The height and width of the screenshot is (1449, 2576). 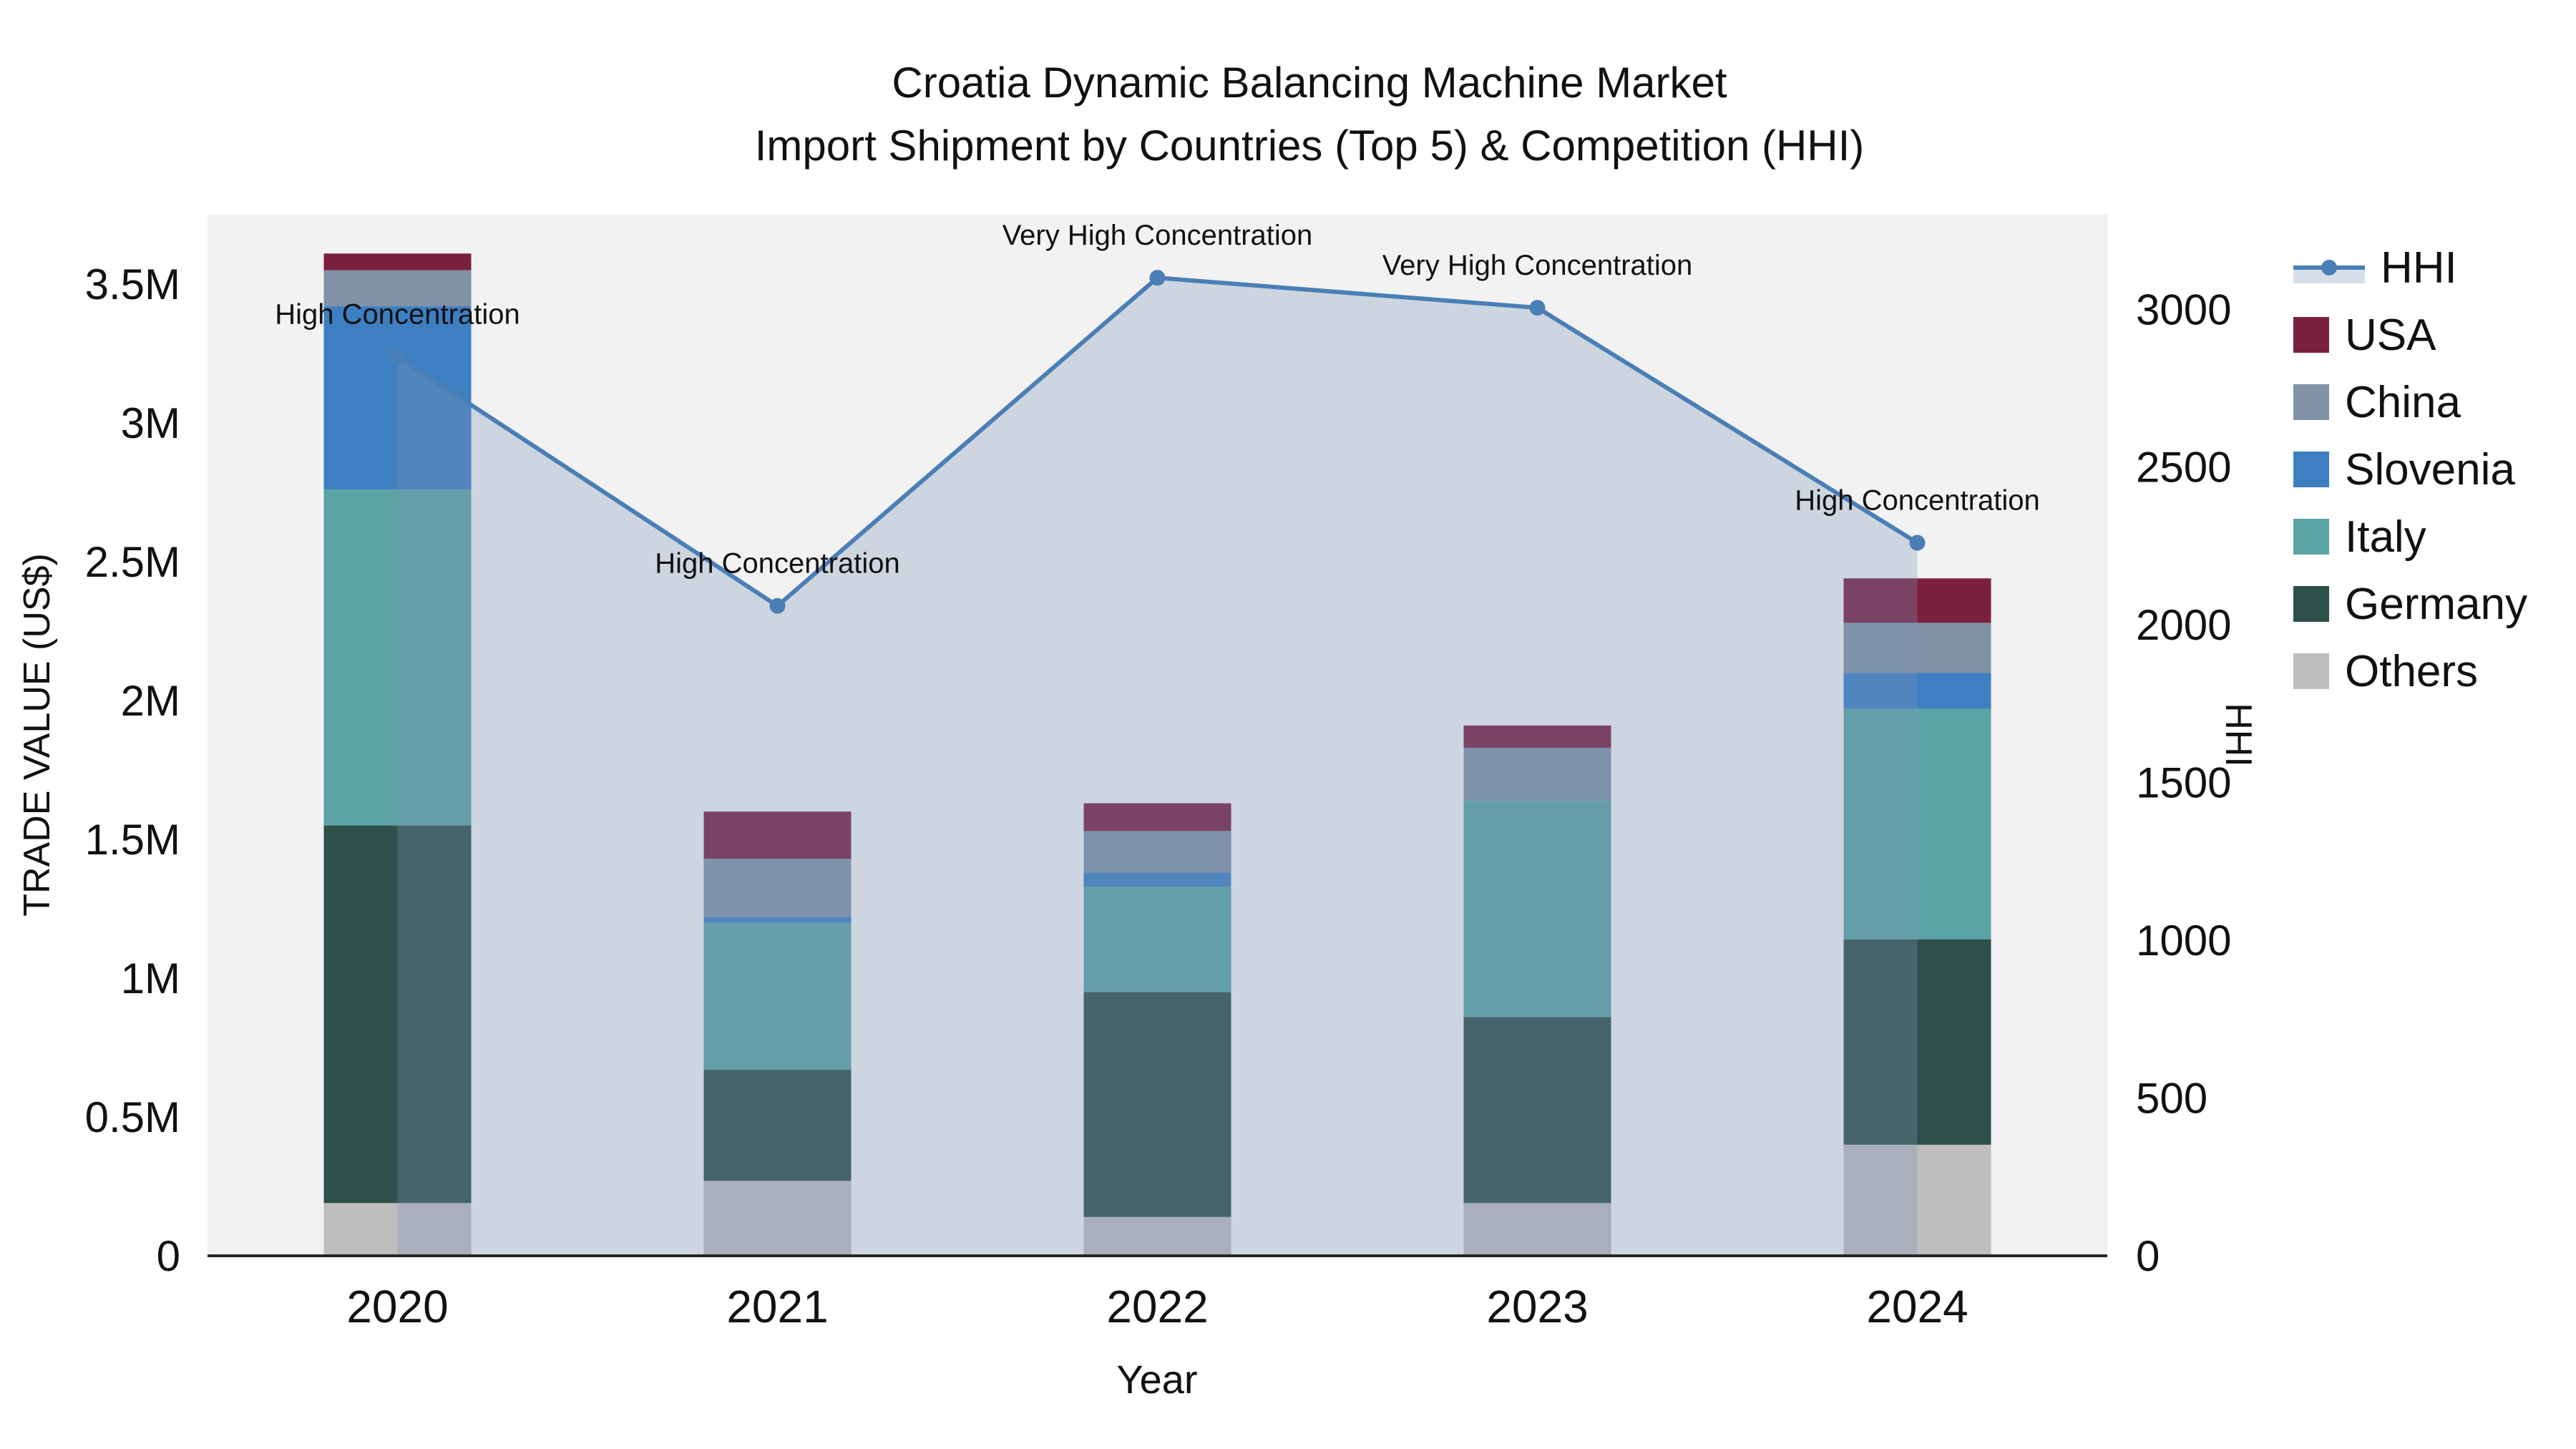 What do you see at coordinates (1917, 1200) in the screenshot?
I see `bar-segment-others-2024` at bounding box center [1917, 1200].